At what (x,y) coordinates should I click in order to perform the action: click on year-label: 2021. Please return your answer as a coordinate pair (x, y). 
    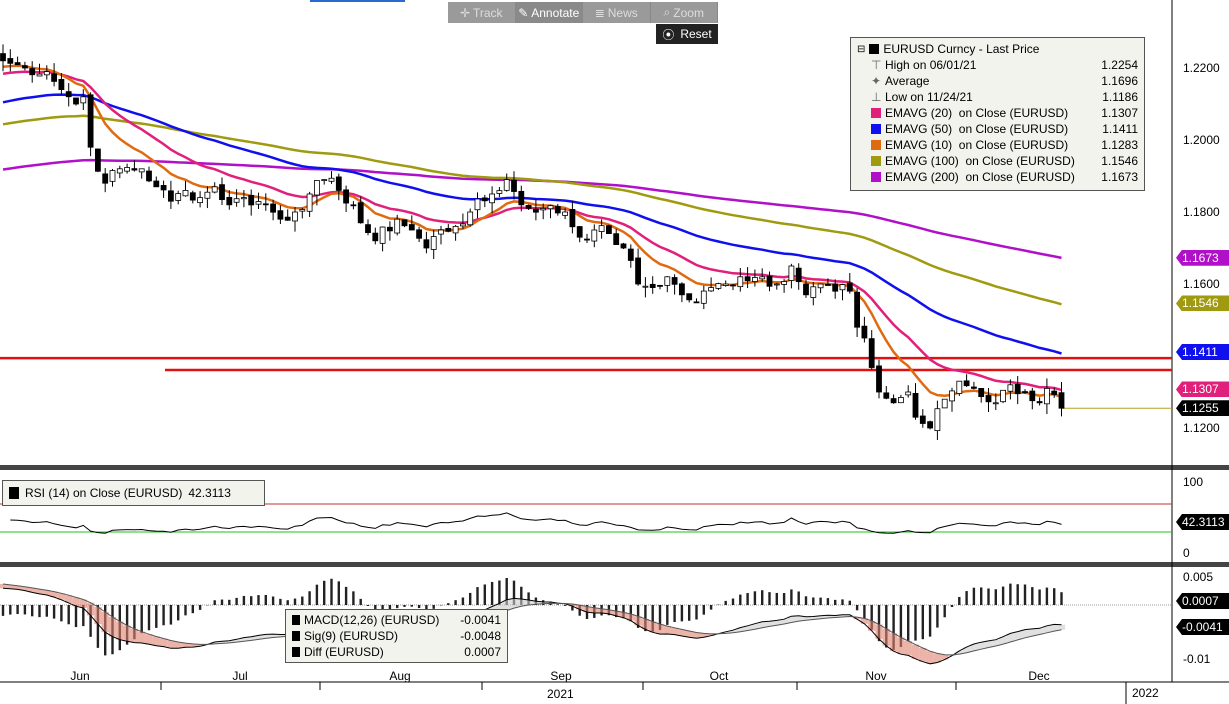
    Looking at the image, I should click on (560, 694).